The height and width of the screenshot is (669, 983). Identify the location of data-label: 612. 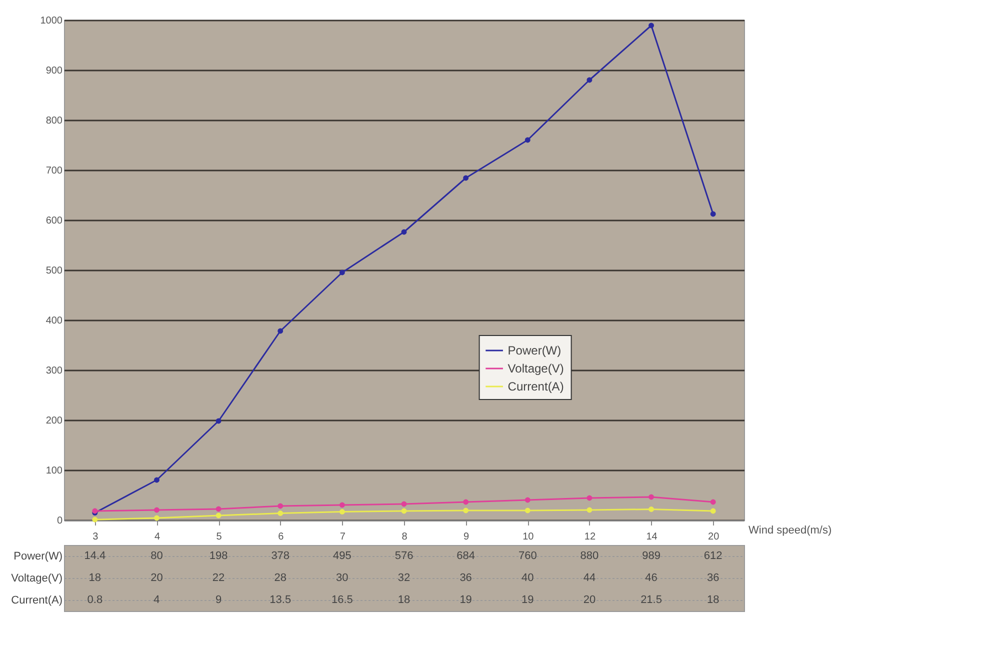
(713, 556).